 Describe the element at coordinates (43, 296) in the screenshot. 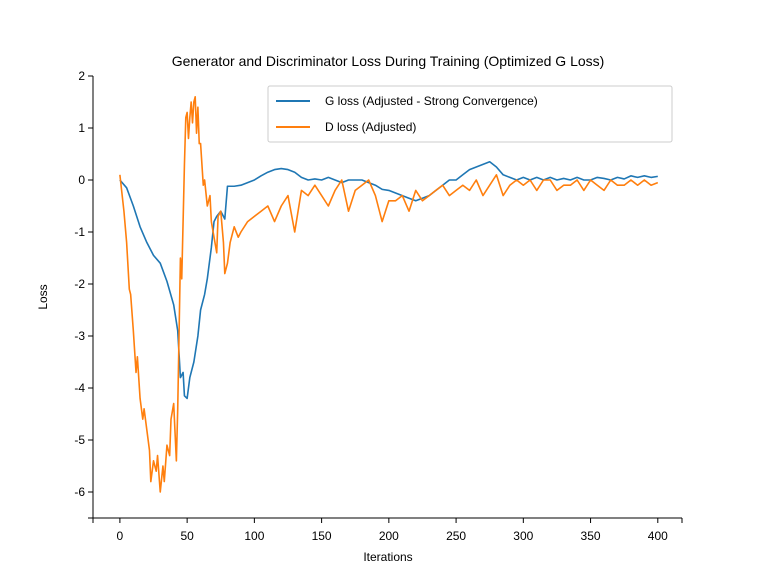

I see `y-axis-label: Loss` at that location.